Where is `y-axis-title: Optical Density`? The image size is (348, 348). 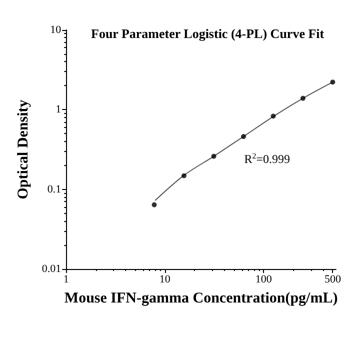
y-axis-title: Optical Density is located at coordinates (24, 149).